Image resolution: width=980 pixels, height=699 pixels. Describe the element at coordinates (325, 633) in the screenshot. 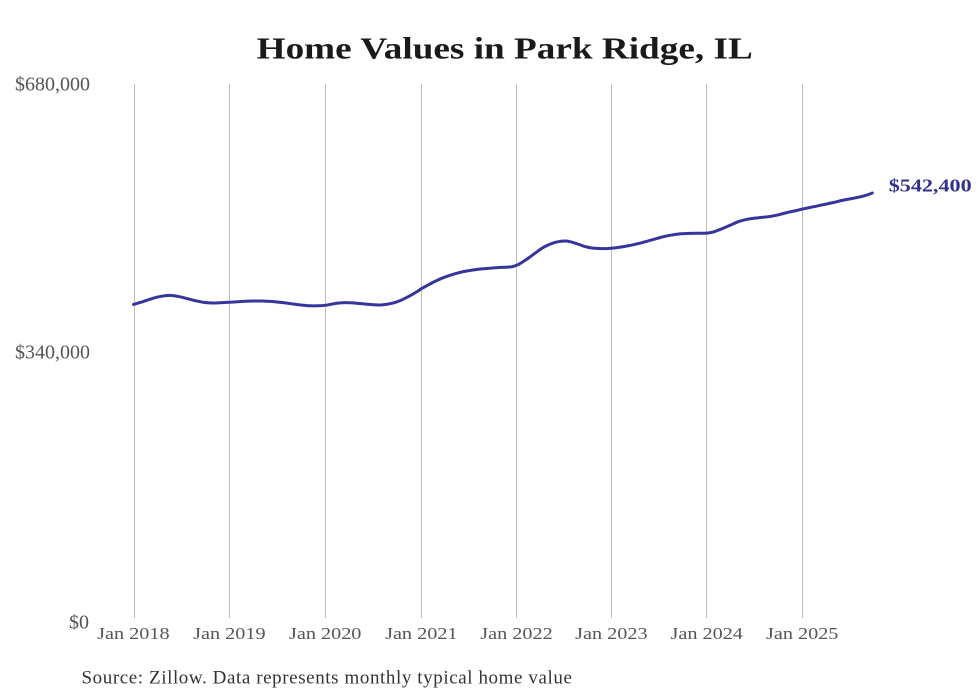

I see `svg-text: Jan 2020` at that location.